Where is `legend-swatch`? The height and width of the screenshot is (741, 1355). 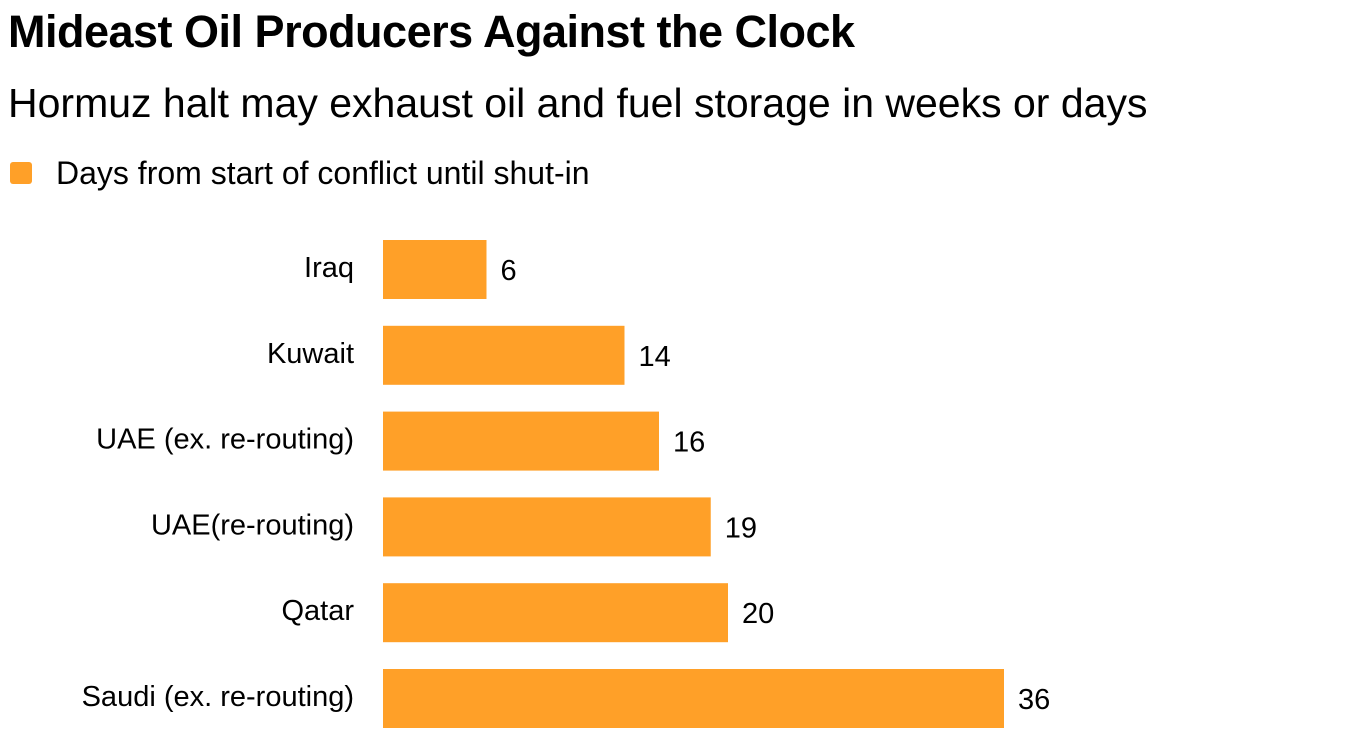 legend-swatch is located at coordinates (21, 173).